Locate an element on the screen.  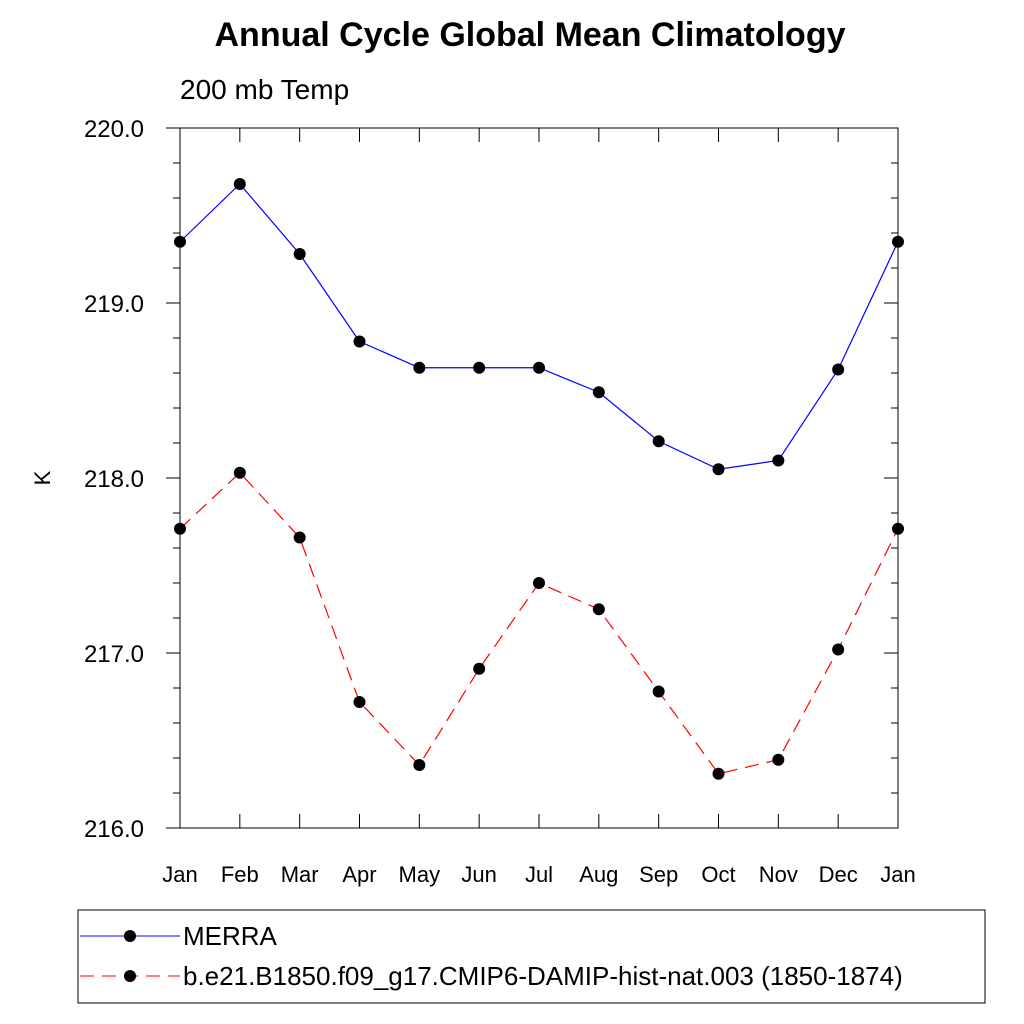
y-tick-labels: 216.0 217.0 218.0 219.0 220.0 is located at coordinates (114, 479).